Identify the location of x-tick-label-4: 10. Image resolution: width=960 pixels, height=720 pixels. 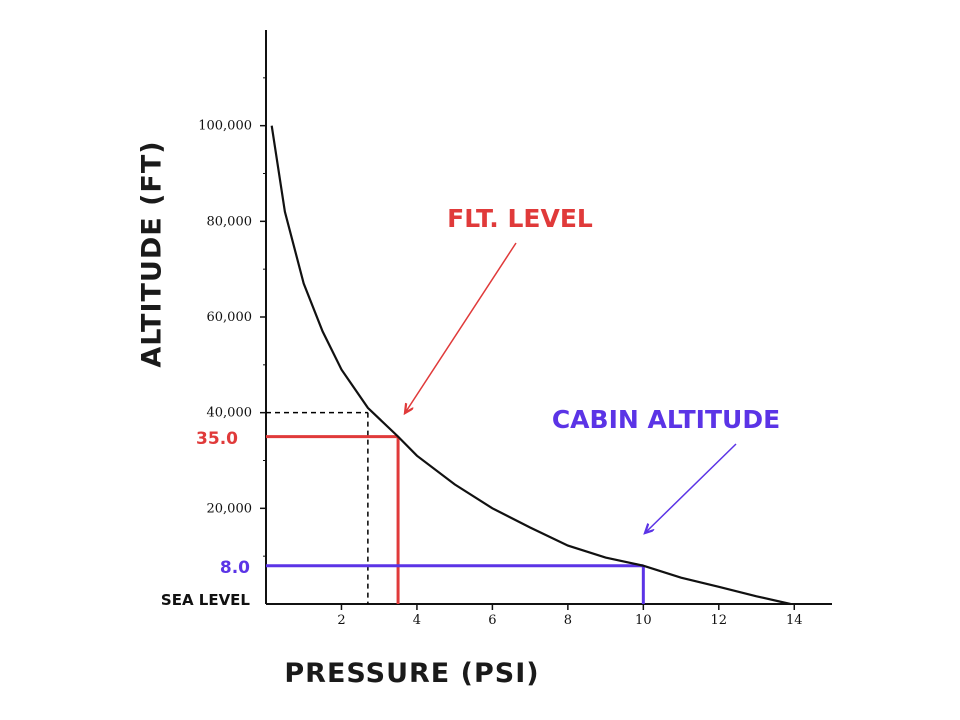
(643, 620).